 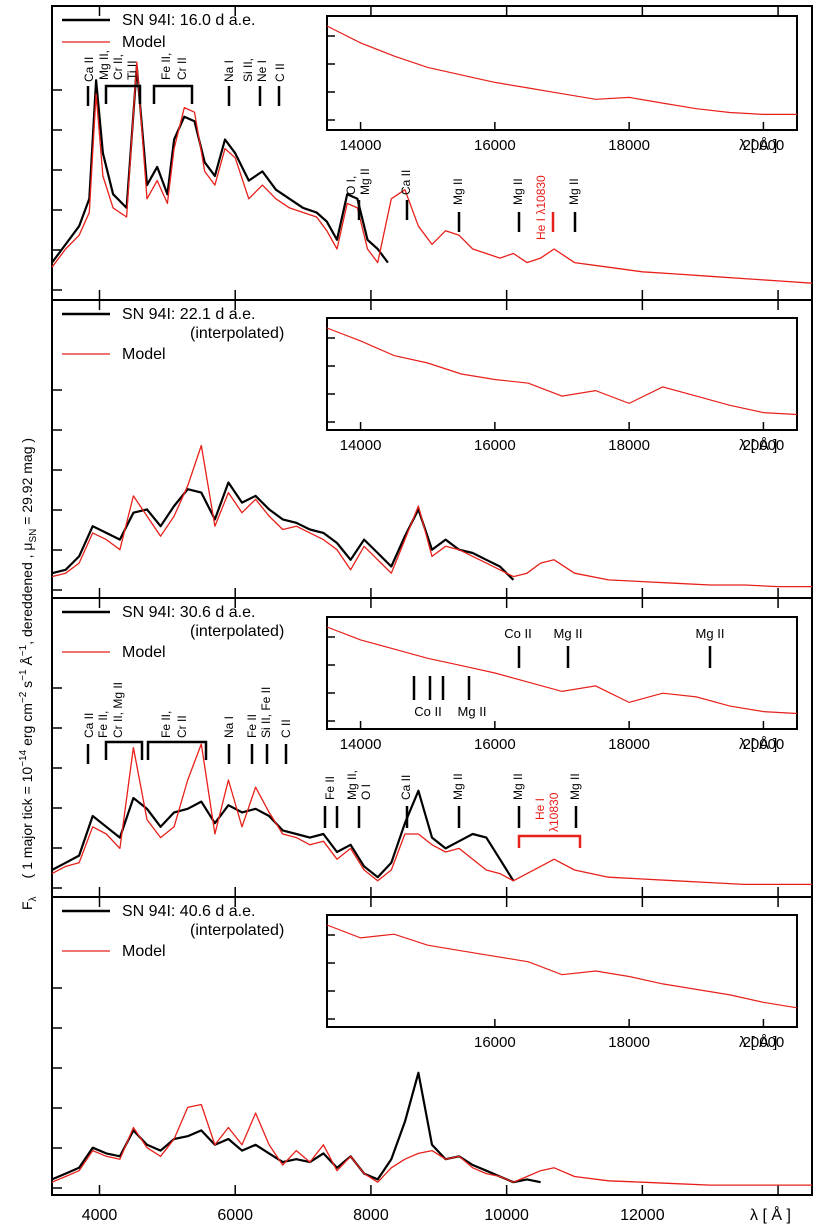 What do you see at coordinates (27, 663) in the screenshot?
I see `y-label-ang: Å` at bounding box center [27, 663].